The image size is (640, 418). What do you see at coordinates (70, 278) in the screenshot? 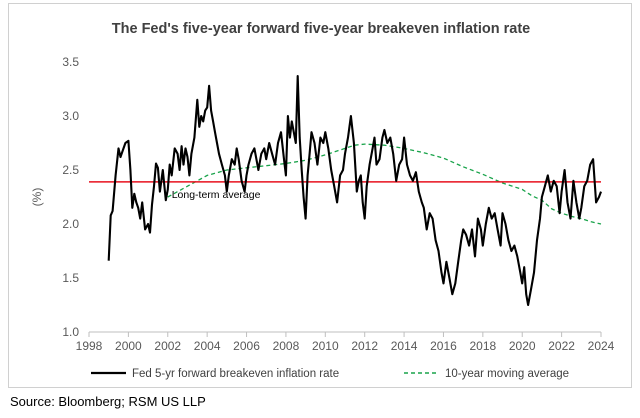
I see `y-tick-label: 1.5` at bounding box center [70, 278].